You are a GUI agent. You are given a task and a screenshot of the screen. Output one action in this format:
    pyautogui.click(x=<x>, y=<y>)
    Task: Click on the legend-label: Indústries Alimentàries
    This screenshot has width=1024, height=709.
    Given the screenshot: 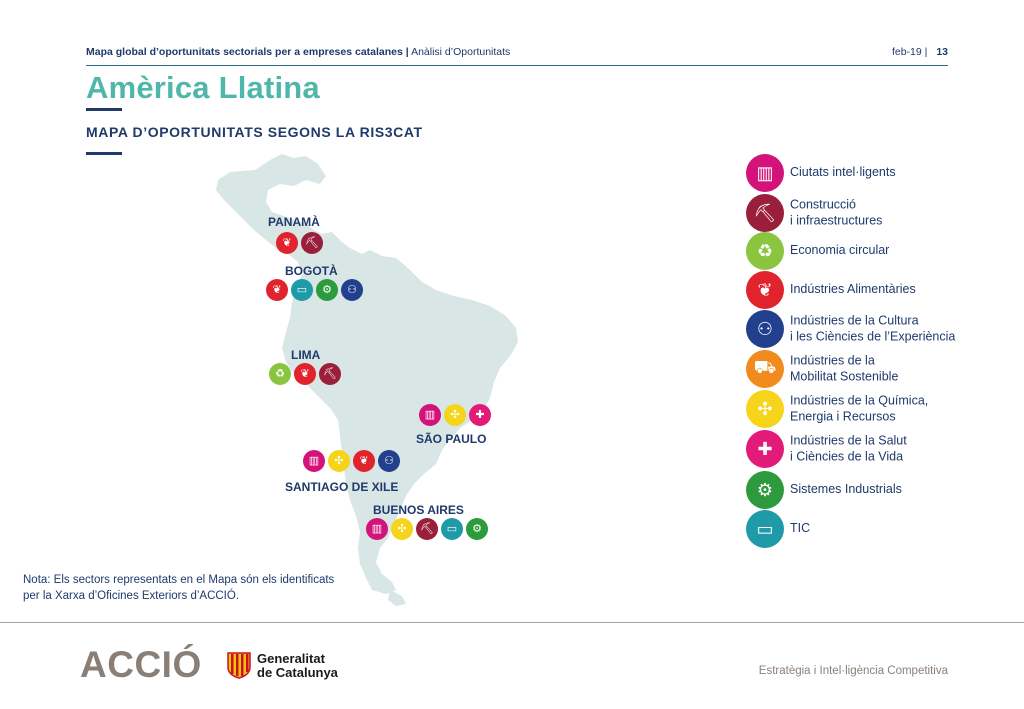 What is the action you would take?
    pyautogui.click(x=853, y=289)
    